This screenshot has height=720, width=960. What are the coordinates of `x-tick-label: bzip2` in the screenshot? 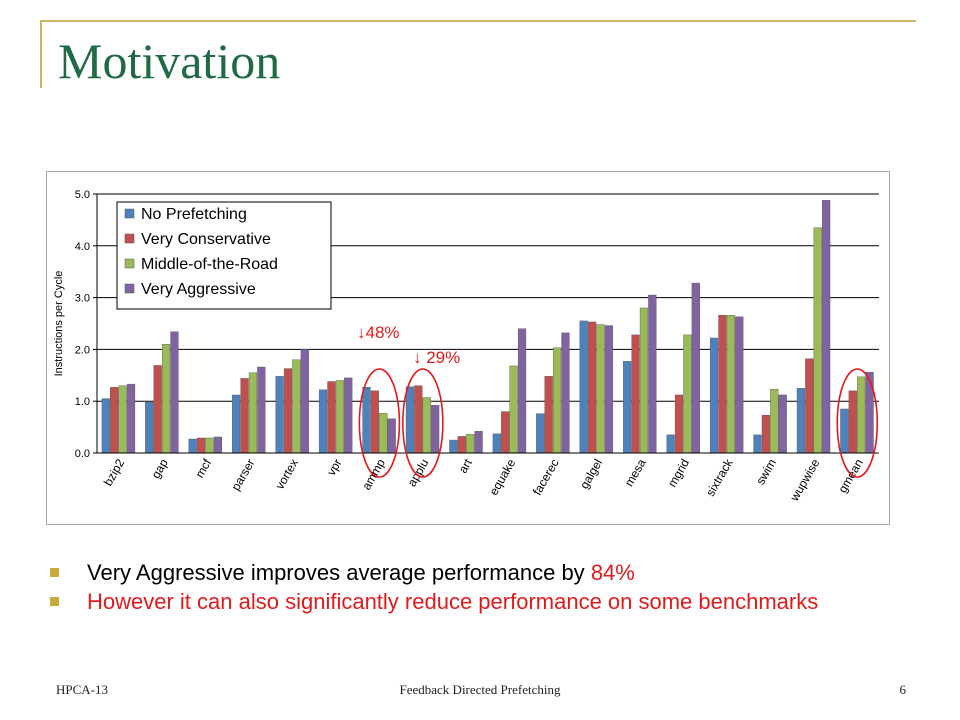 It's located at (114, 472).